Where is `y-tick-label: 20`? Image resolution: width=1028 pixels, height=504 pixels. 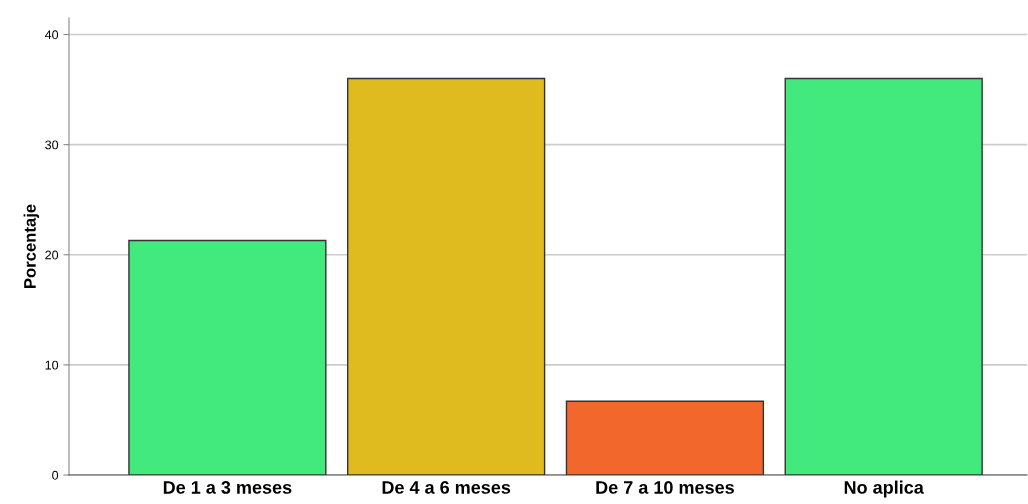 y-tick-label: 20 is located at coordinates (52, 255).